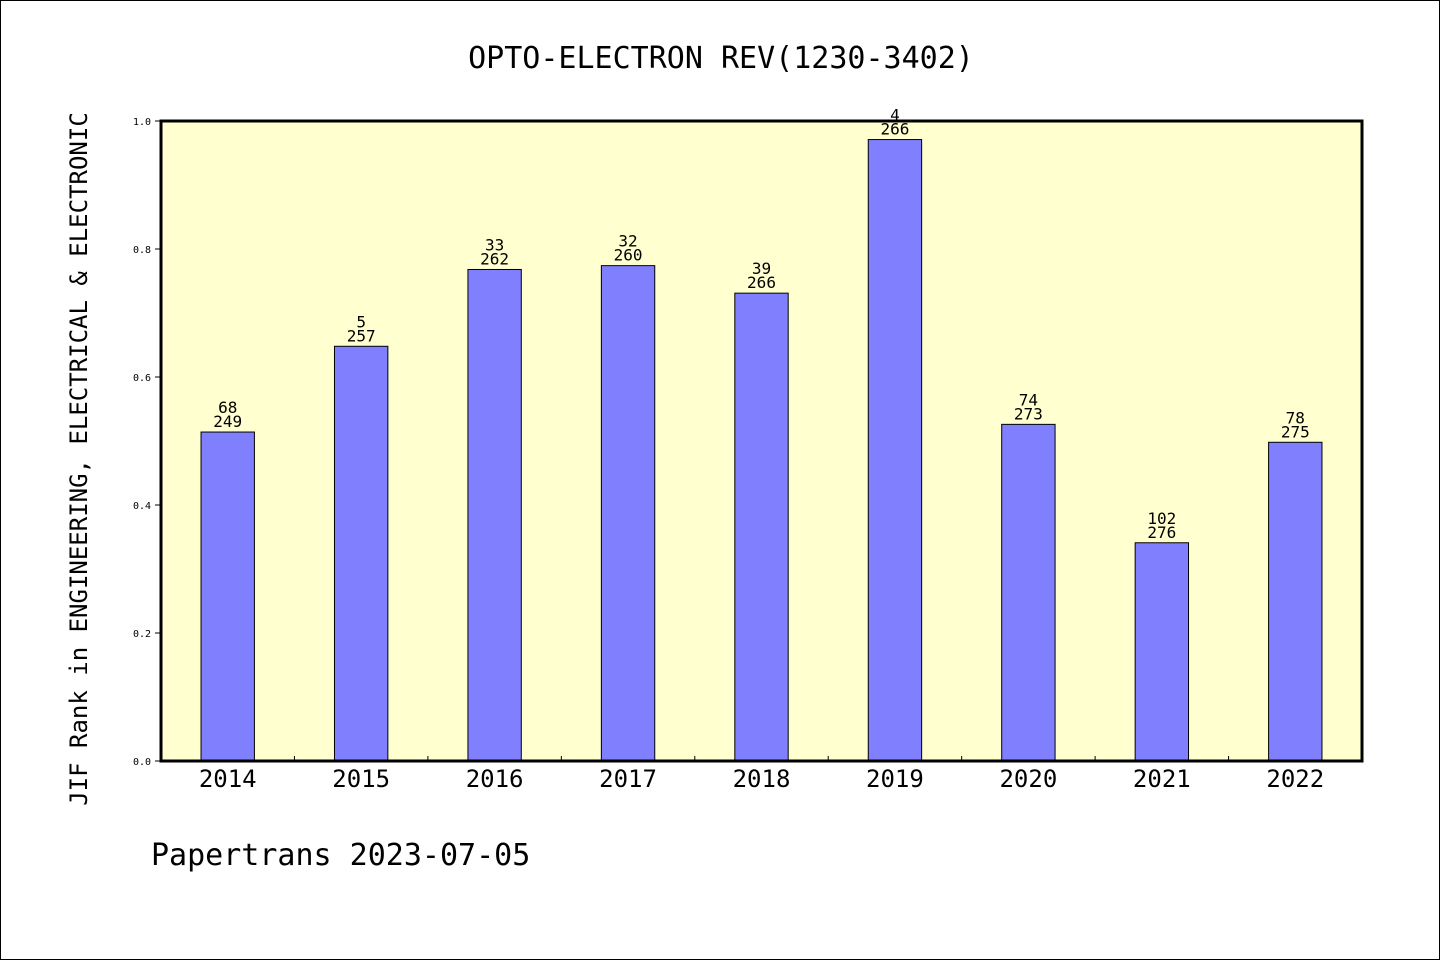 The height and width of the screenshot is (960, 1440). What do you see at coordinates (1161, 532) in the screenshot?
I see `bar-total-label-2021: 276` at bounding box center [1161, 532].